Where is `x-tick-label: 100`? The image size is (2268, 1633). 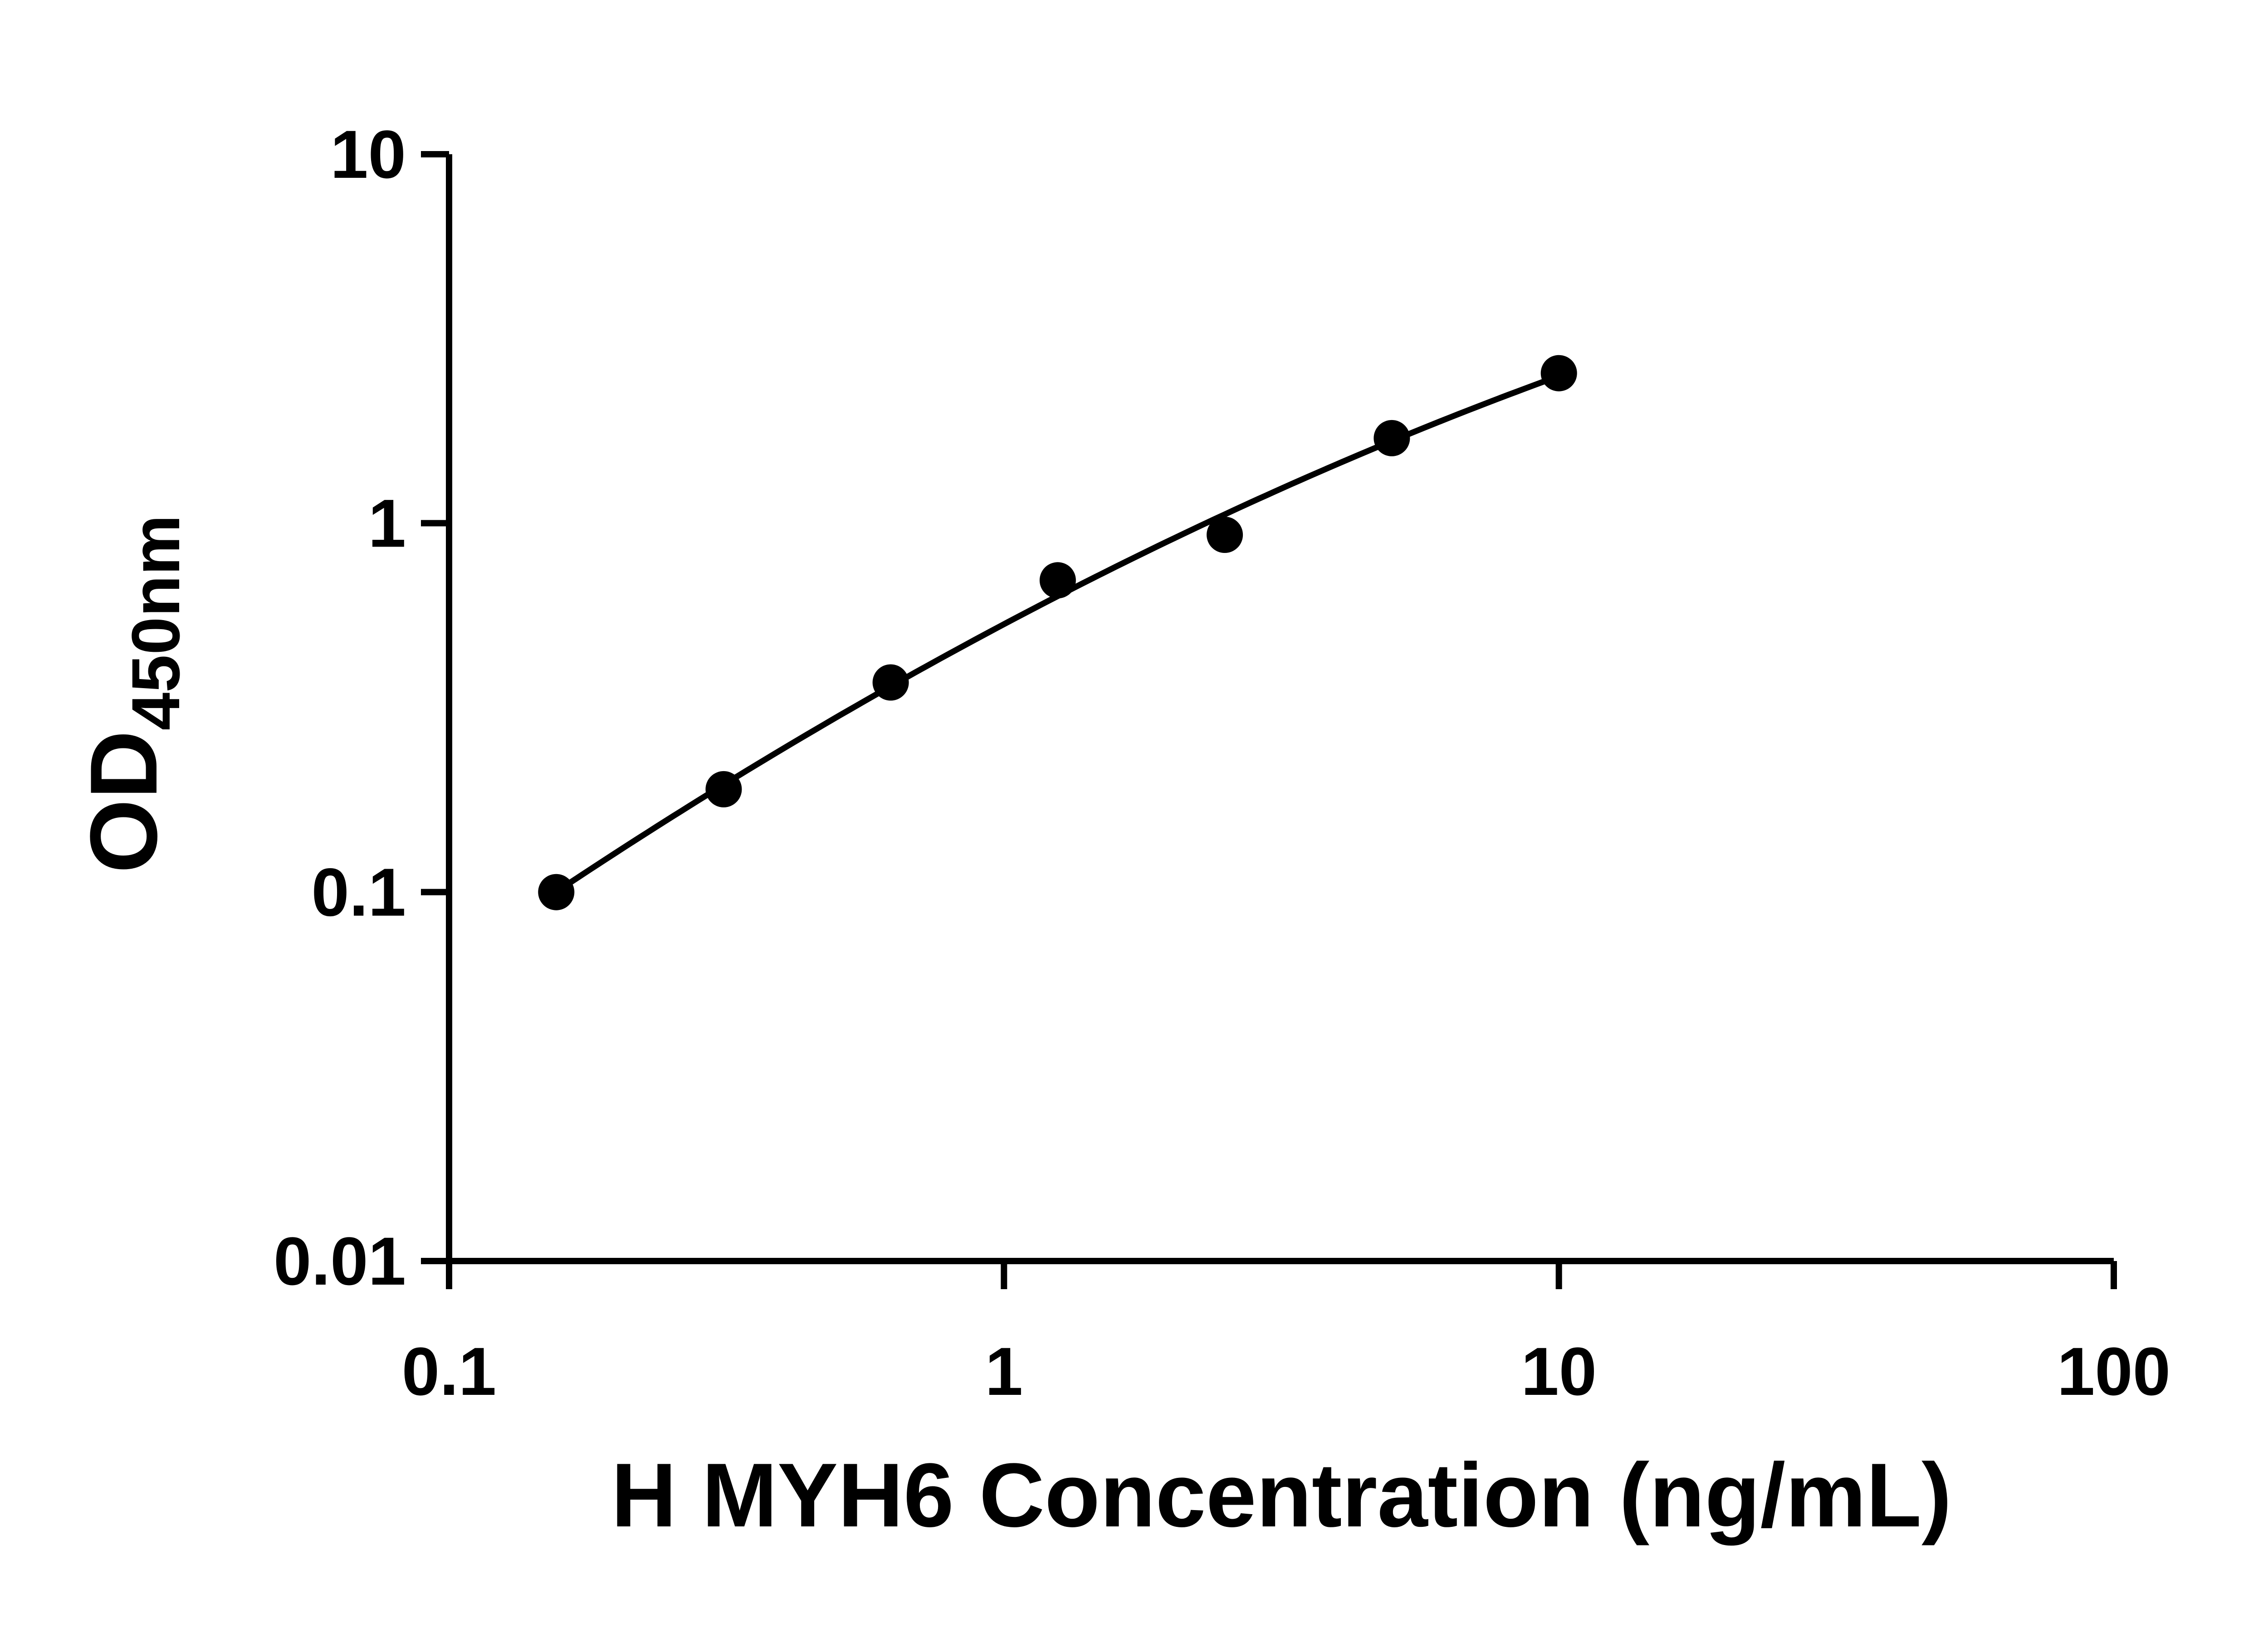
x-tick-label: 100 is located at coordinates (2114, 1371).